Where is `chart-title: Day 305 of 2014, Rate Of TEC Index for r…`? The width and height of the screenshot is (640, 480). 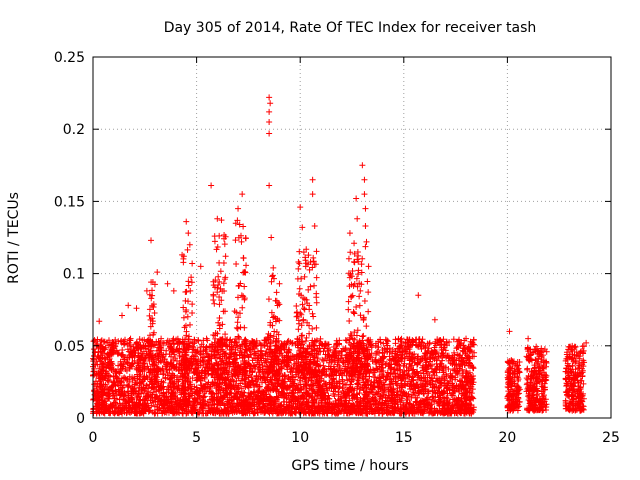
chart-title: Day 305 of 2014, Rate Of TEC Index for r… is located at coordinates (350, 28).